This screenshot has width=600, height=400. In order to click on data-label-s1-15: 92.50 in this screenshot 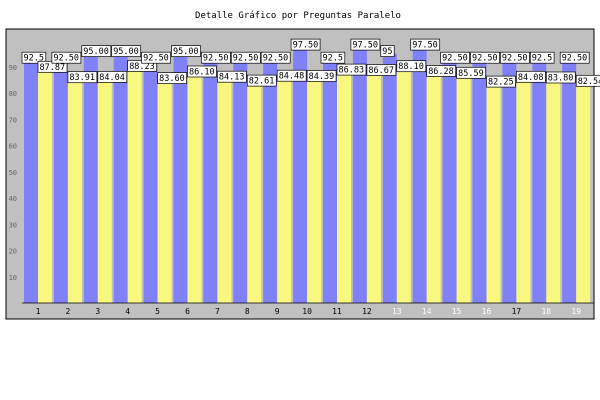, I will do `click(455, 59)`.